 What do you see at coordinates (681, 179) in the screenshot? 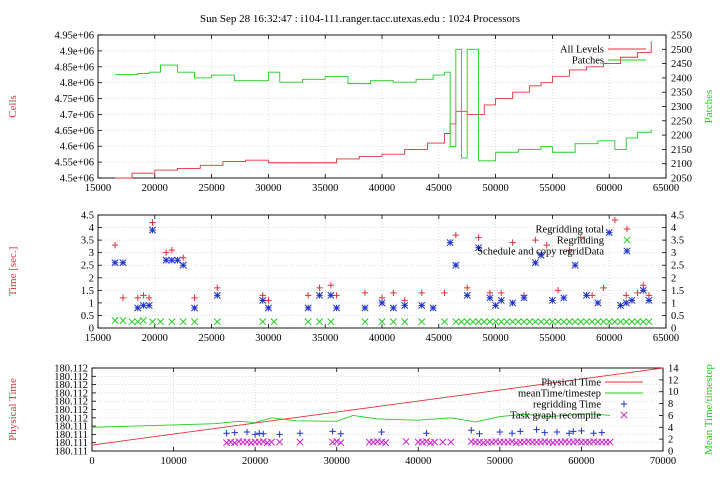
I see `y2-tick-label: 2050` at bounding box center [681, 179].